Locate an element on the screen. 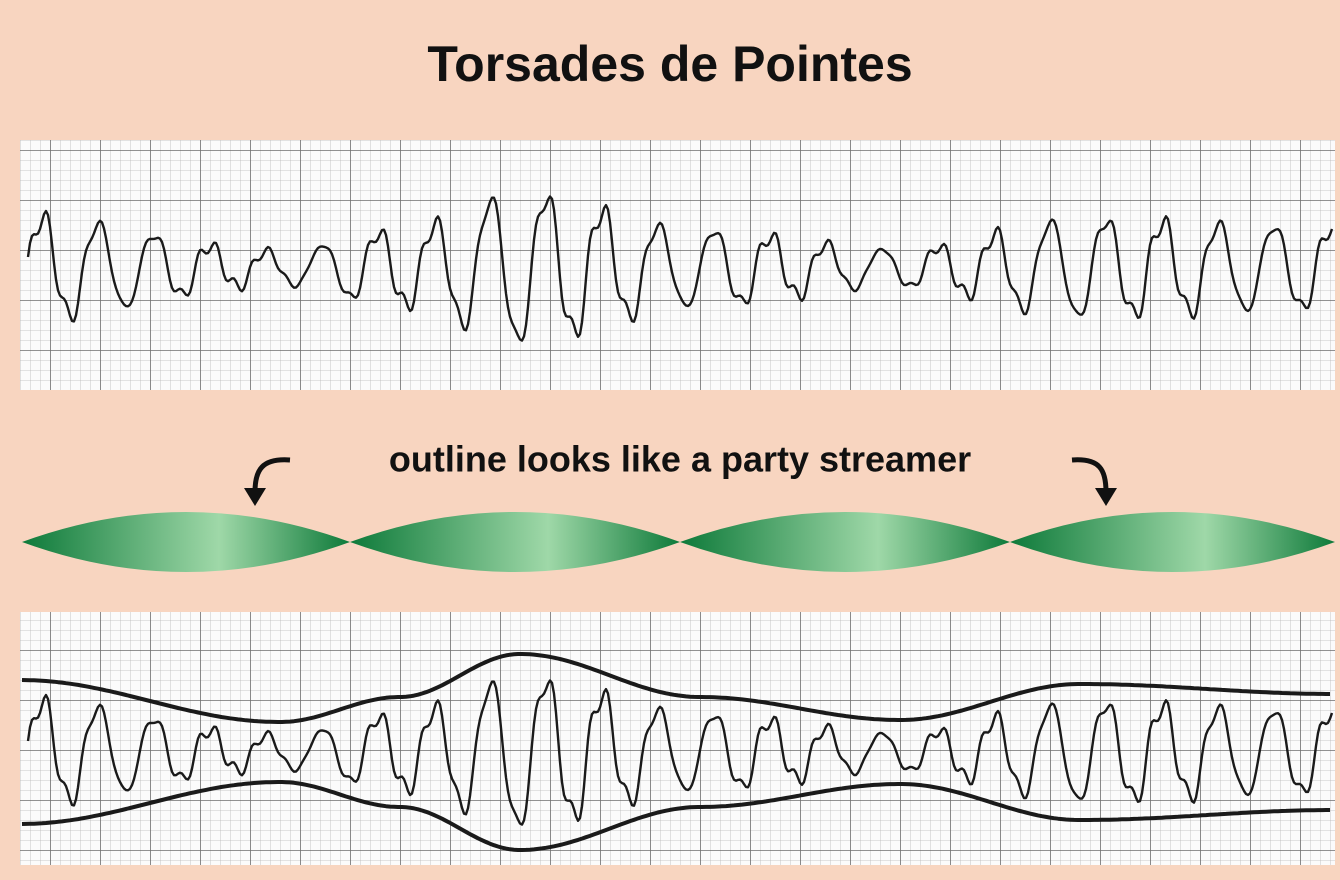 The width and height of the screenshot is (1340, 880). caption: outline looks like a party streamer is located at coordinates (680, 459).